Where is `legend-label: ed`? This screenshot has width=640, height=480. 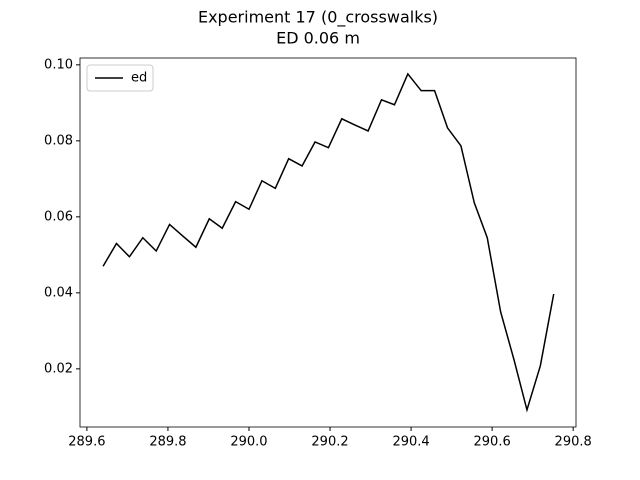 legend-label: ed is located at coordinates (139, 78).